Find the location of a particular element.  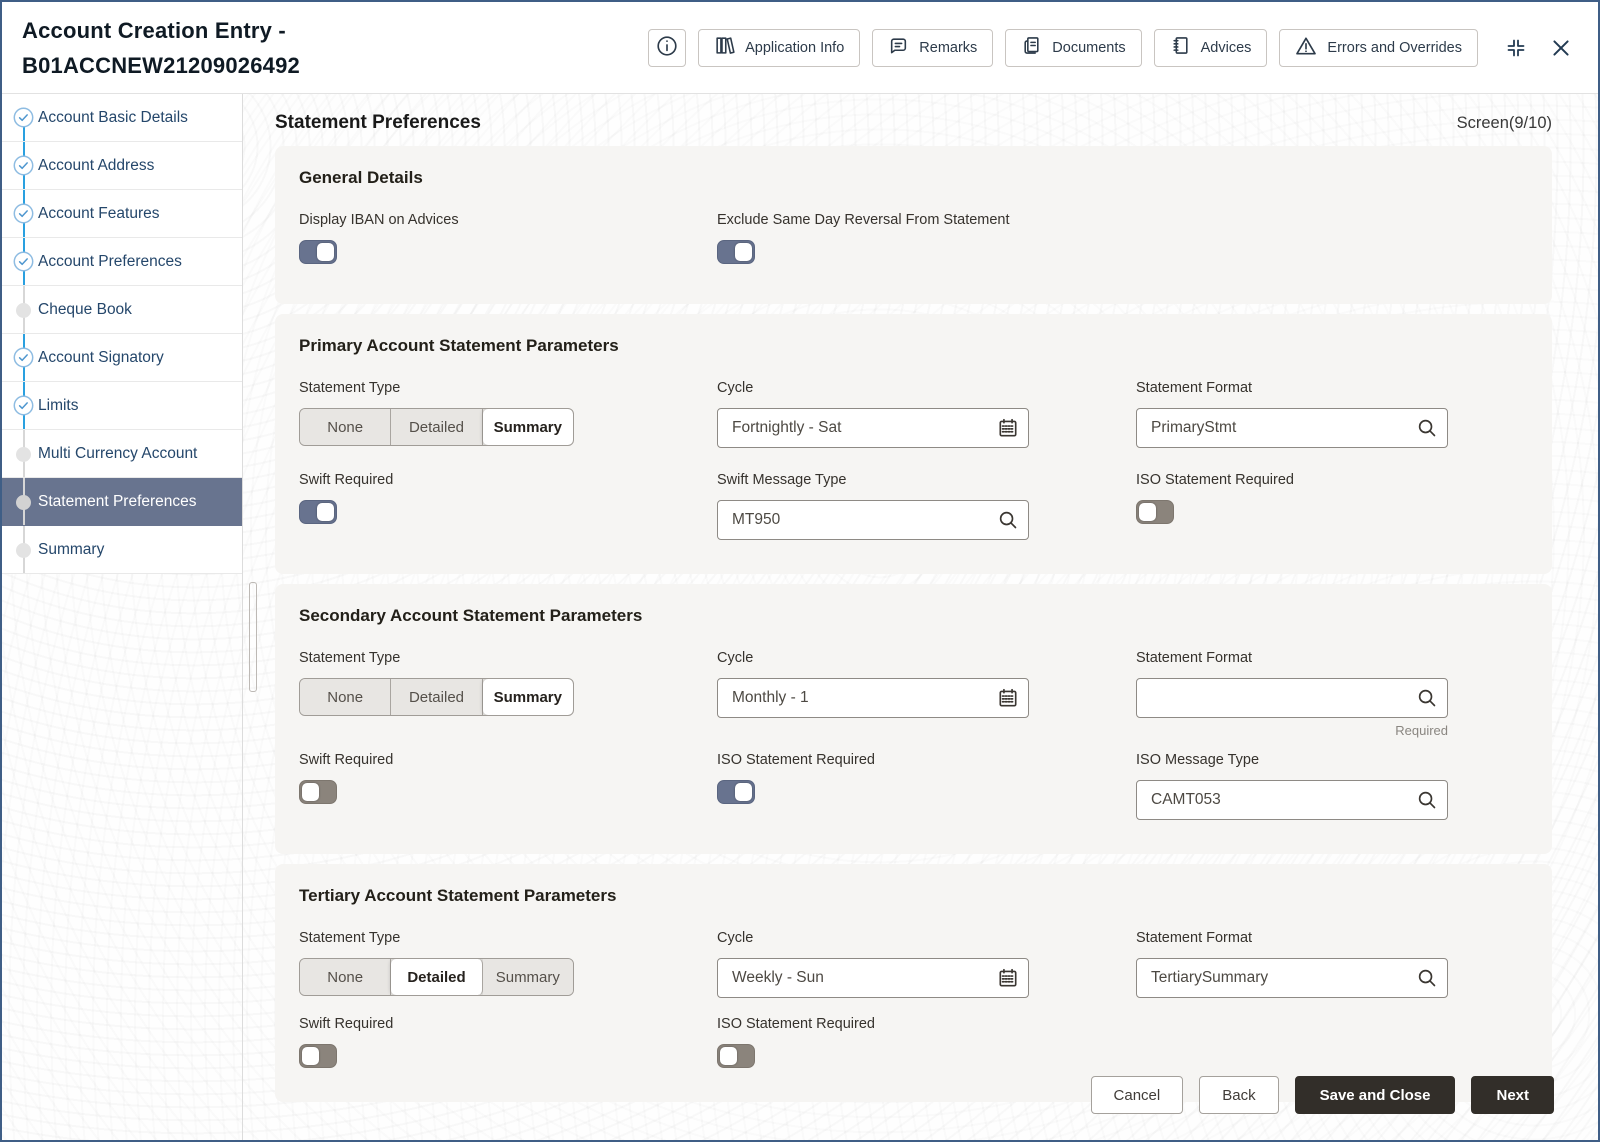

documents-label: Documents is located at coordinates (1089, 47).